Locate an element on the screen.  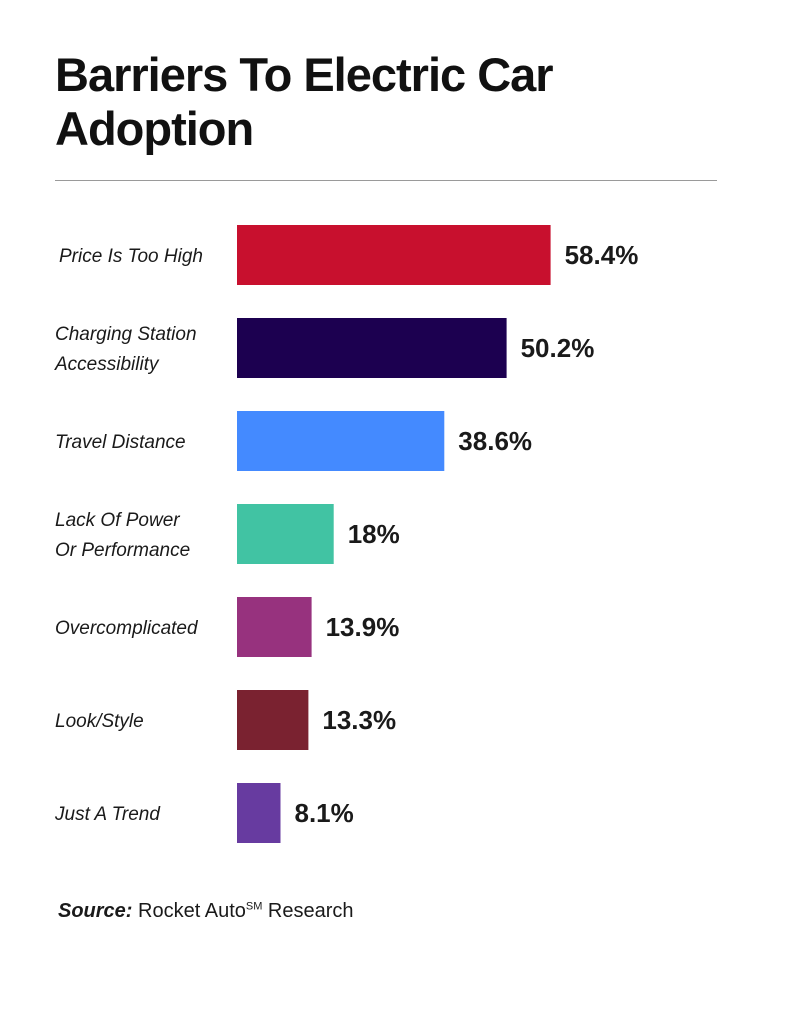
source-text: Rocket Auto is located at coordinates (189, 911).